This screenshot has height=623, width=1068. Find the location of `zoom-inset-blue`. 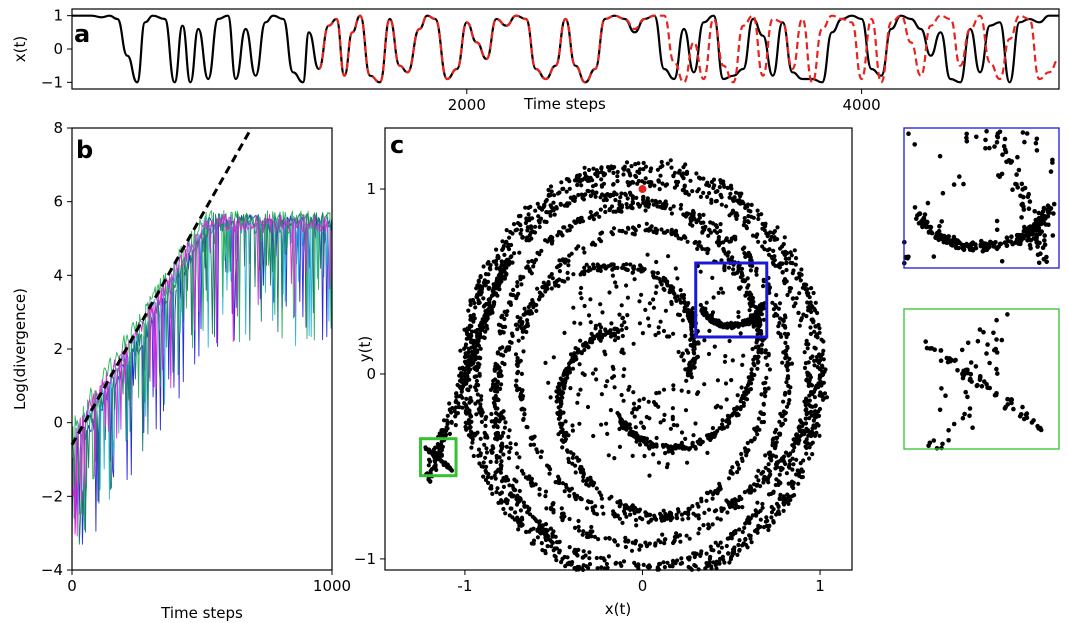

zoom-inset-blue is located at coordinates (981, 198).